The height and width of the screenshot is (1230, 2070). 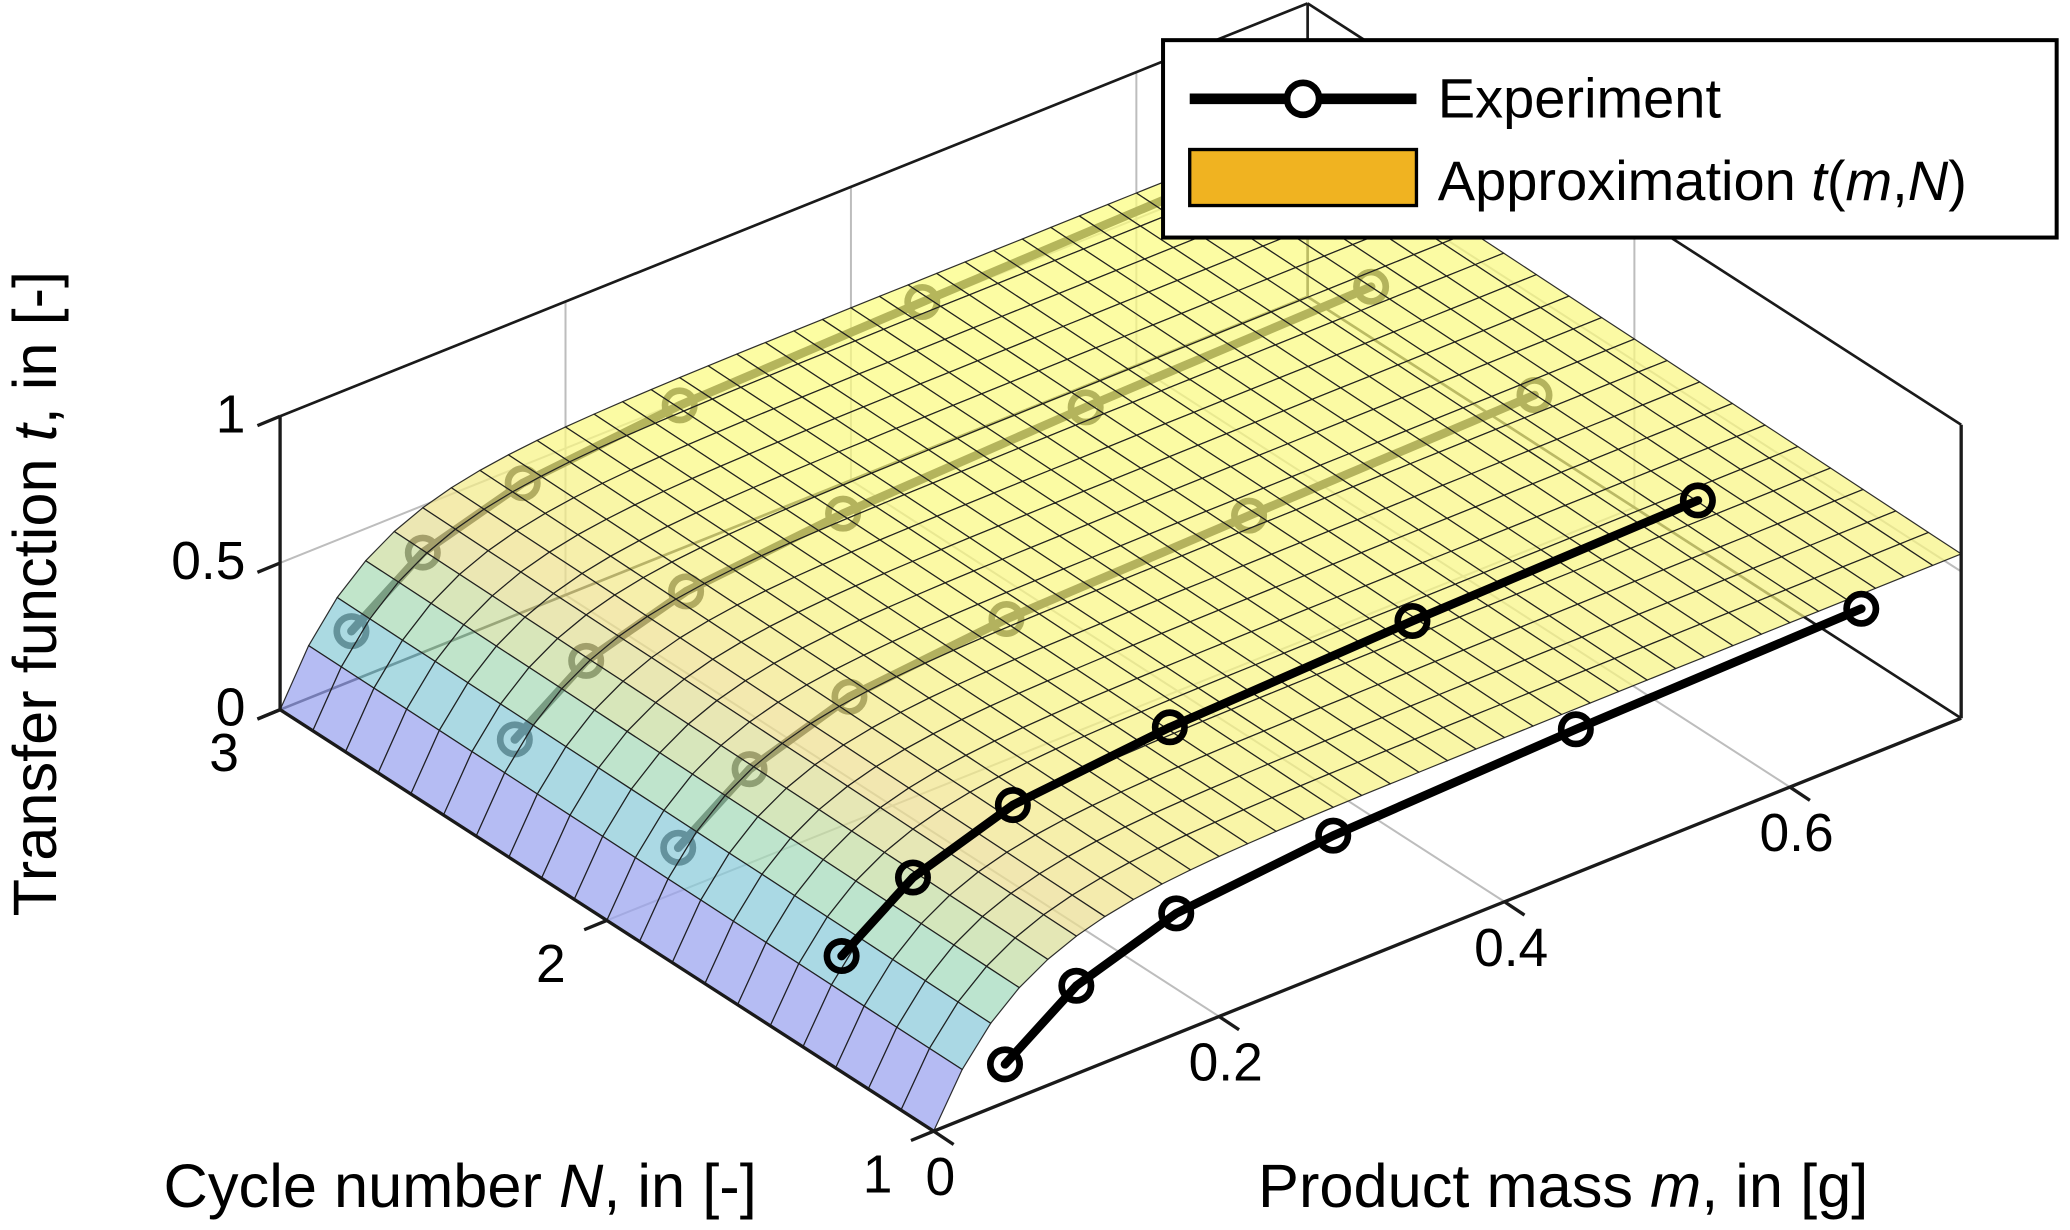 I want to click on y-tick-label: 1, so click(x=878, y=1175).